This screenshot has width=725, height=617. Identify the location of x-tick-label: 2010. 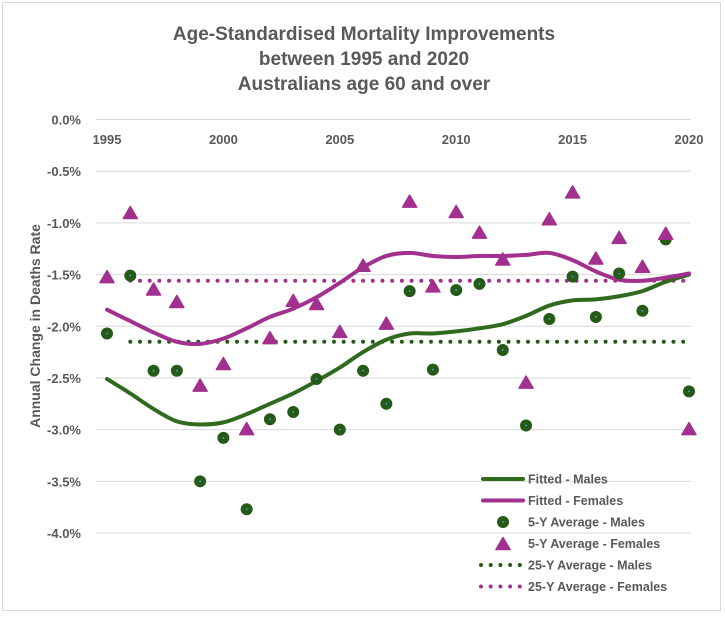
(456, 139).